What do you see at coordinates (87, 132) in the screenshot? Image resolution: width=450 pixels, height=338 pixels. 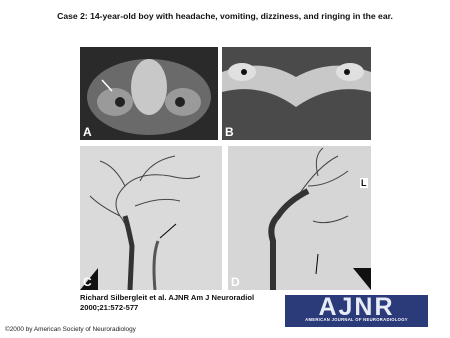 I see `panel-label: A` at bounding box center [87, 132].